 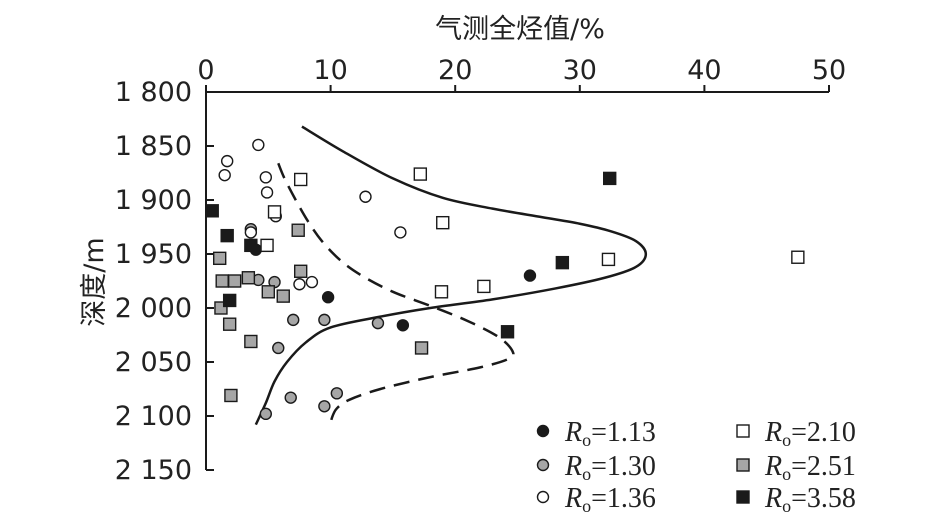 I want to click on x-axis-title: 气测全烃值/%, so click(x=520, y=29).